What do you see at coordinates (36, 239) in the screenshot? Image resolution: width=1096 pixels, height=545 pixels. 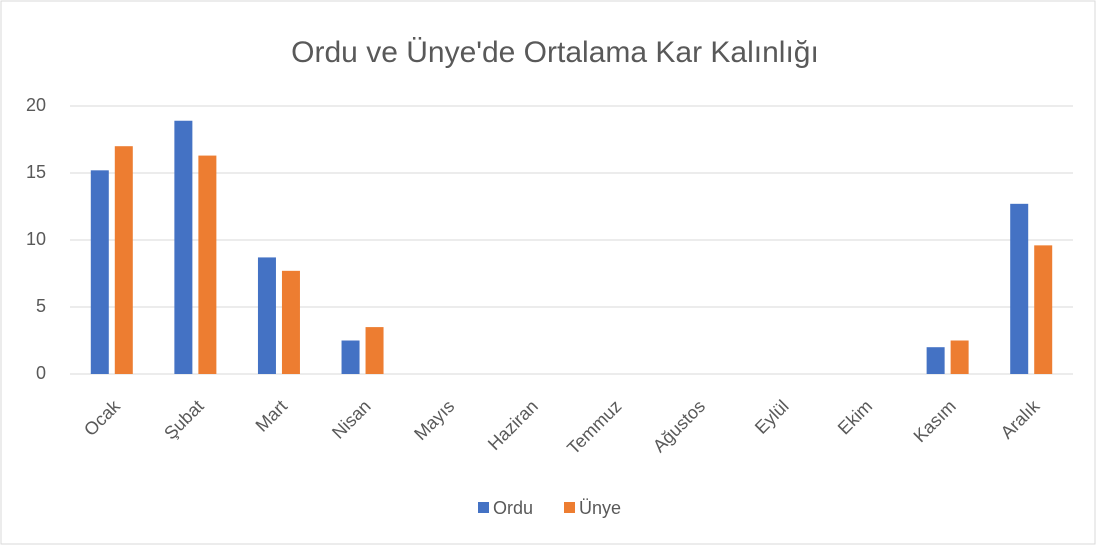 I see `y-tick-label: 10` at bounding box center [36, 239].